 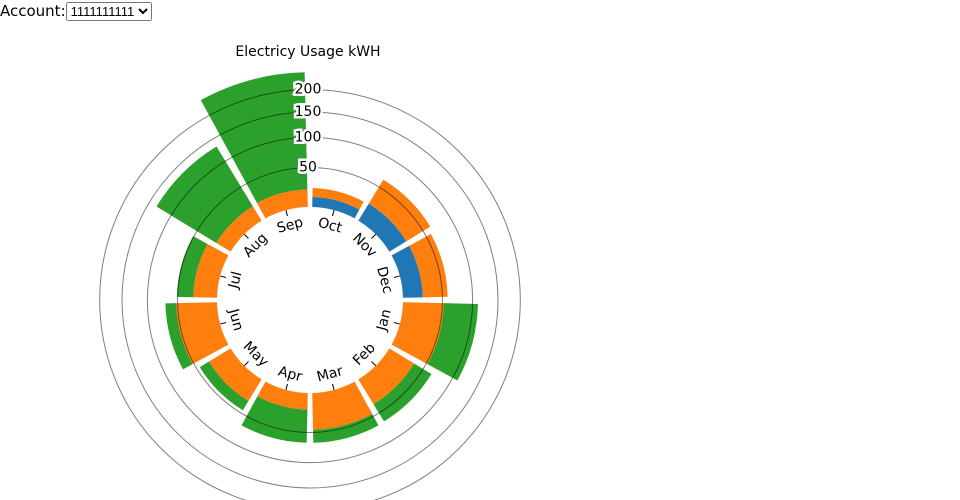 I want to click on x-tick-label: Jun, so click(x=235, y=319).